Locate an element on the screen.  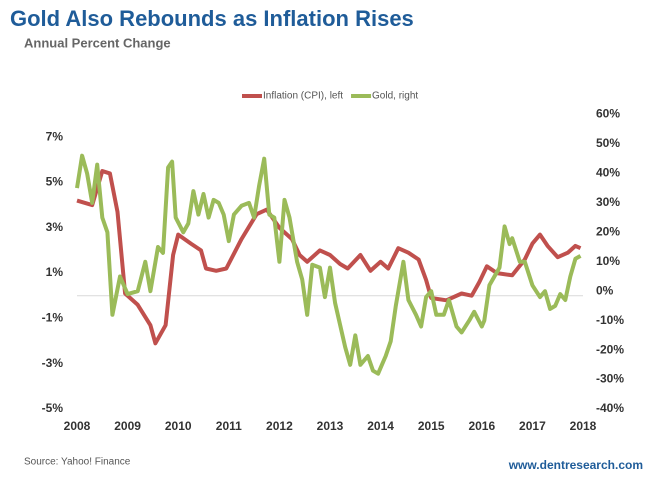
legend-label: Inflation (CPI), left is located at coordinates (303, 96).